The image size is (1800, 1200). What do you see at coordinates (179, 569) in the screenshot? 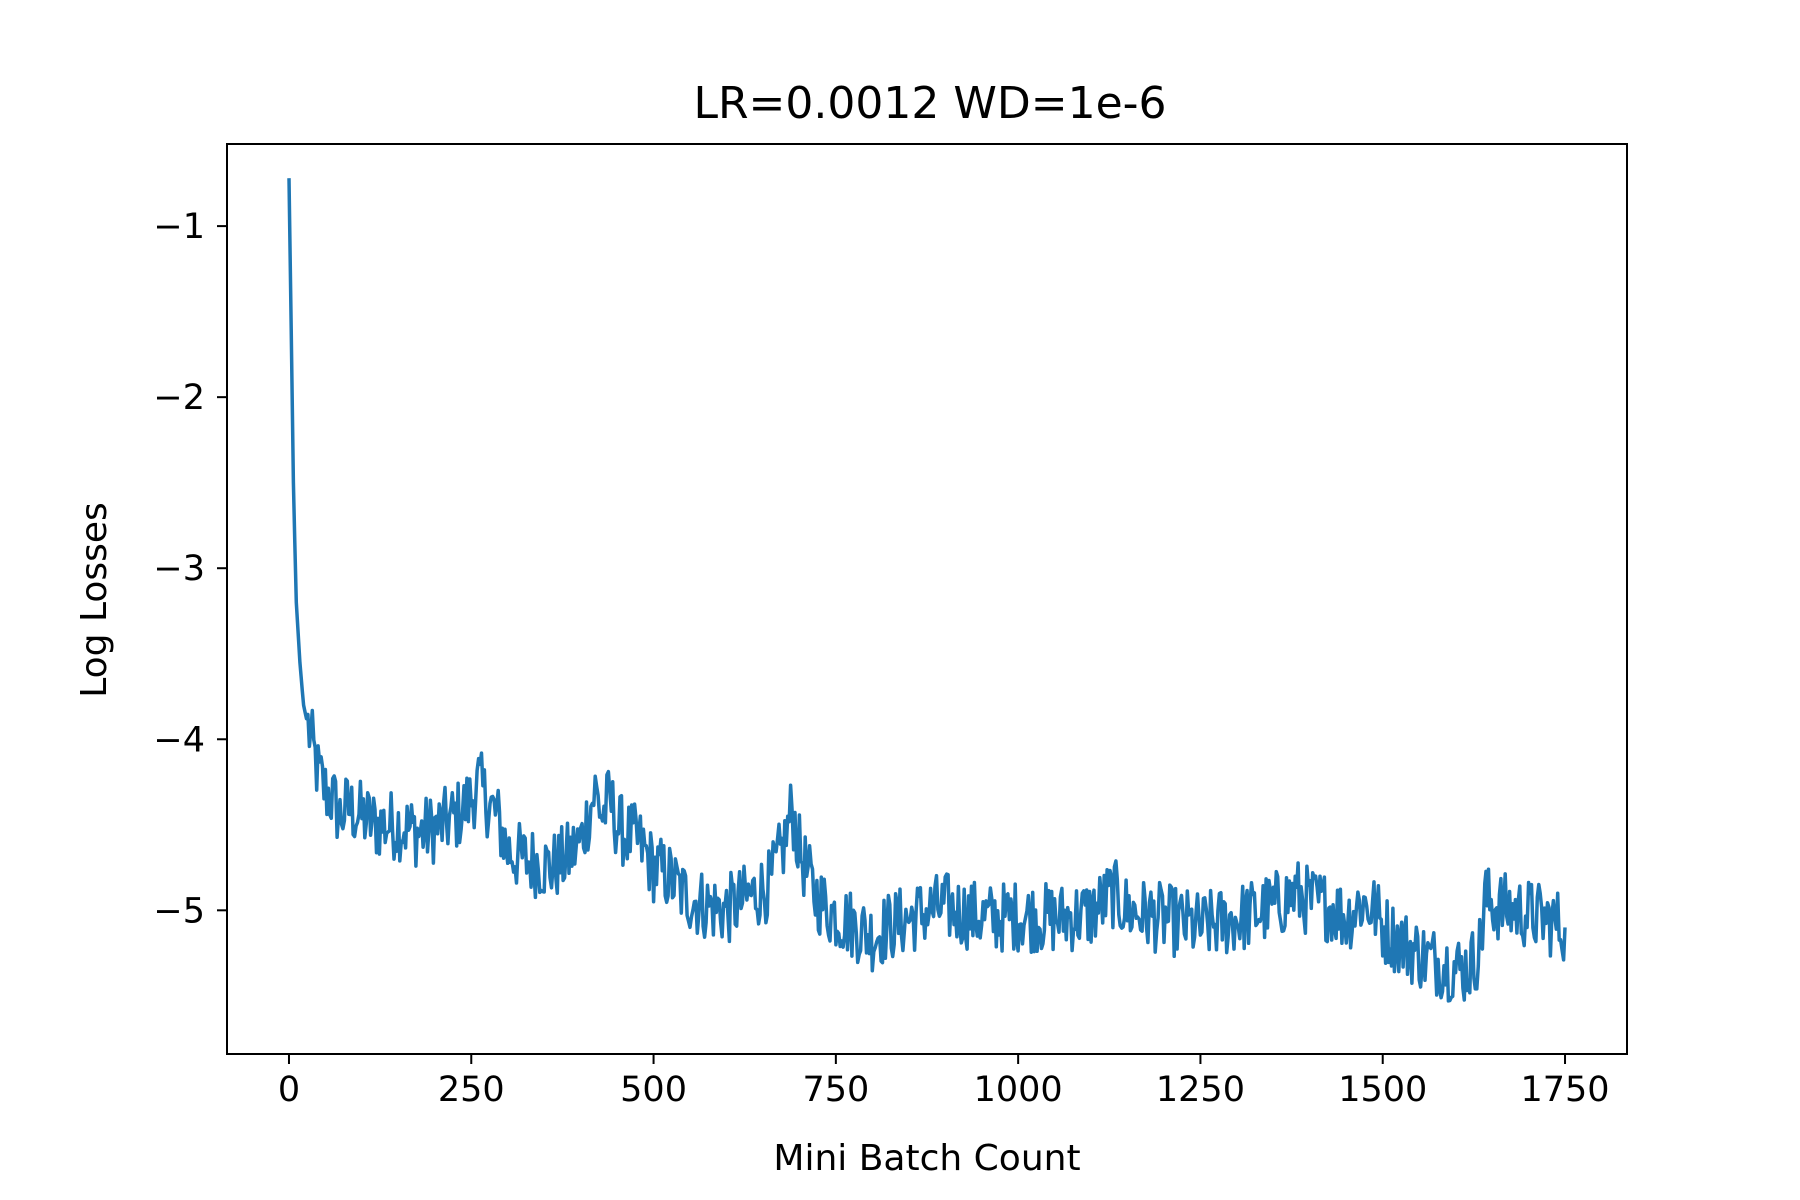
I see `y-tick-label: −3` at bounding box center [179, 569].